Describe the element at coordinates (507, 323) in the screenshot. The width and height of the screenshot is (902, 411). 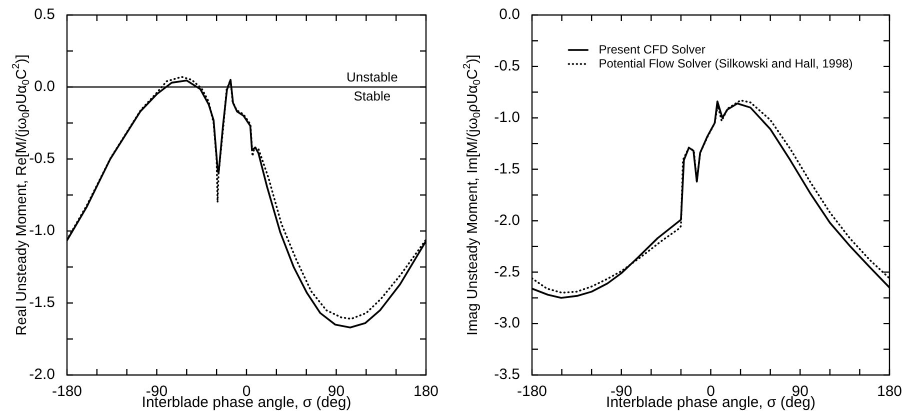
I see `y-tick-label: -3.0` at that location.